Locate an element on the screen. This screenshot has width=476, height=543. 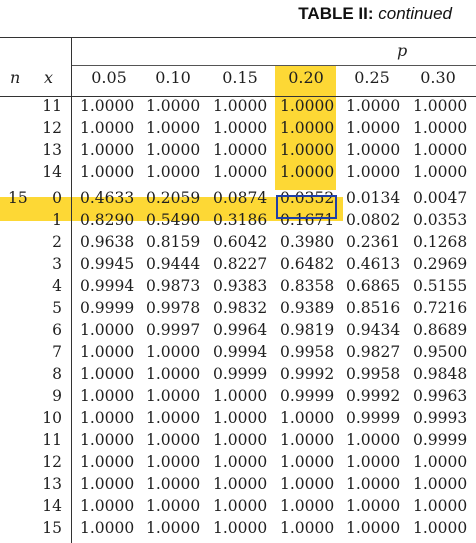
table-row: 6 1.0000 0.9997 0.9964 0.9819 0.9434 0.8689 is located at coordinates (238, 330).